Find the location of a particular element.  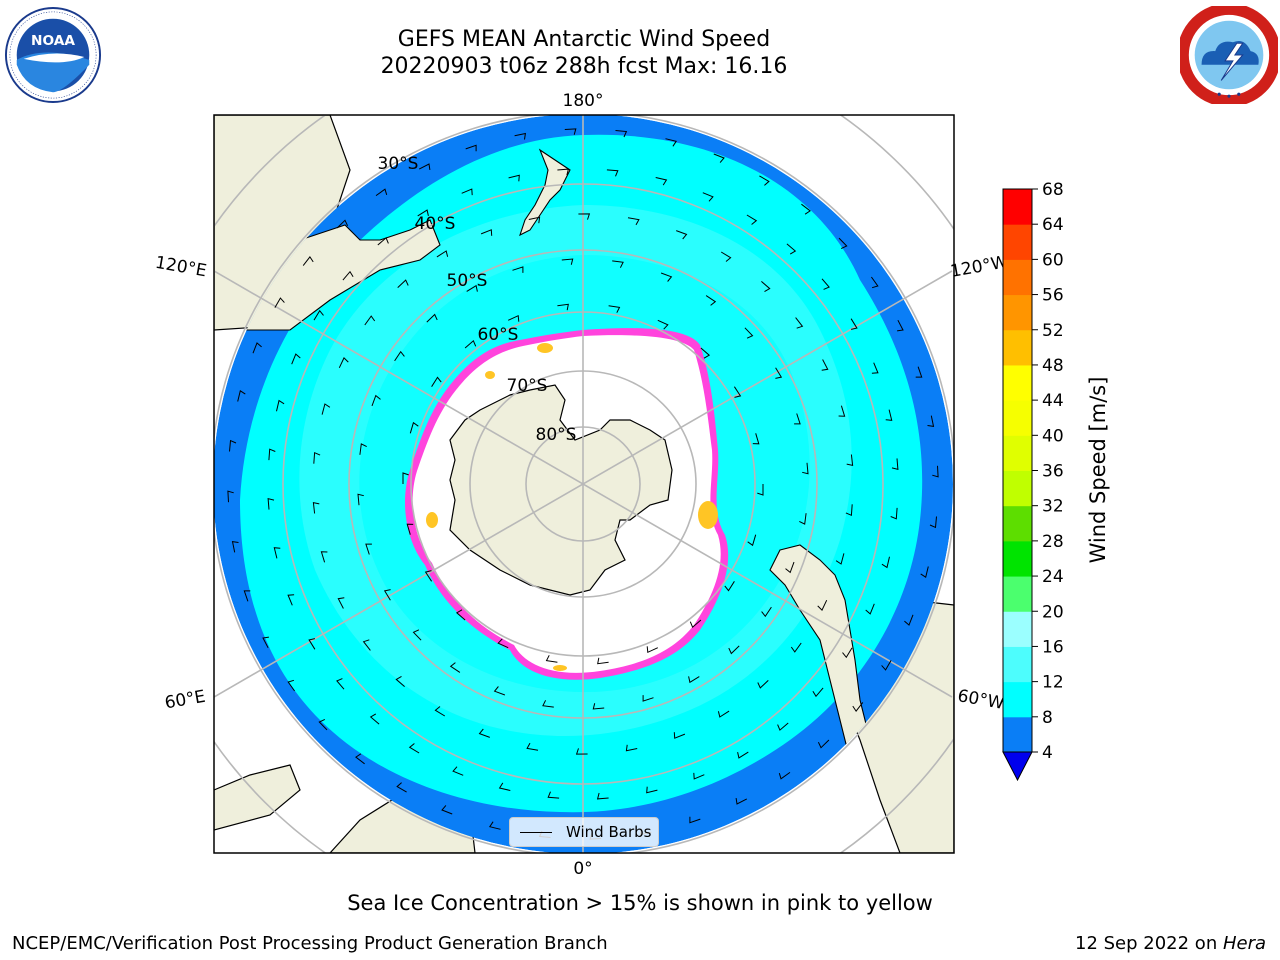

chart-title: GEFS MEAN Antarctic Wind Speed is located at coordinates (584, 39).